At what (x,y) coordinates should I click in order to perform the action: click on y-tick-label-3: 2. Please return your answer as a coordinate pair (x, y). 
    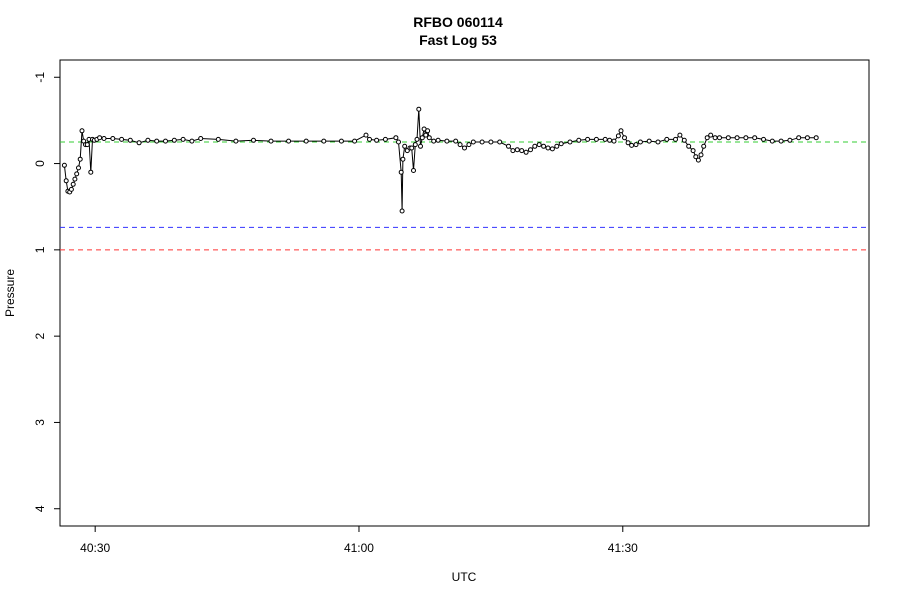
    Looking at the image, I should click on (40, 335).